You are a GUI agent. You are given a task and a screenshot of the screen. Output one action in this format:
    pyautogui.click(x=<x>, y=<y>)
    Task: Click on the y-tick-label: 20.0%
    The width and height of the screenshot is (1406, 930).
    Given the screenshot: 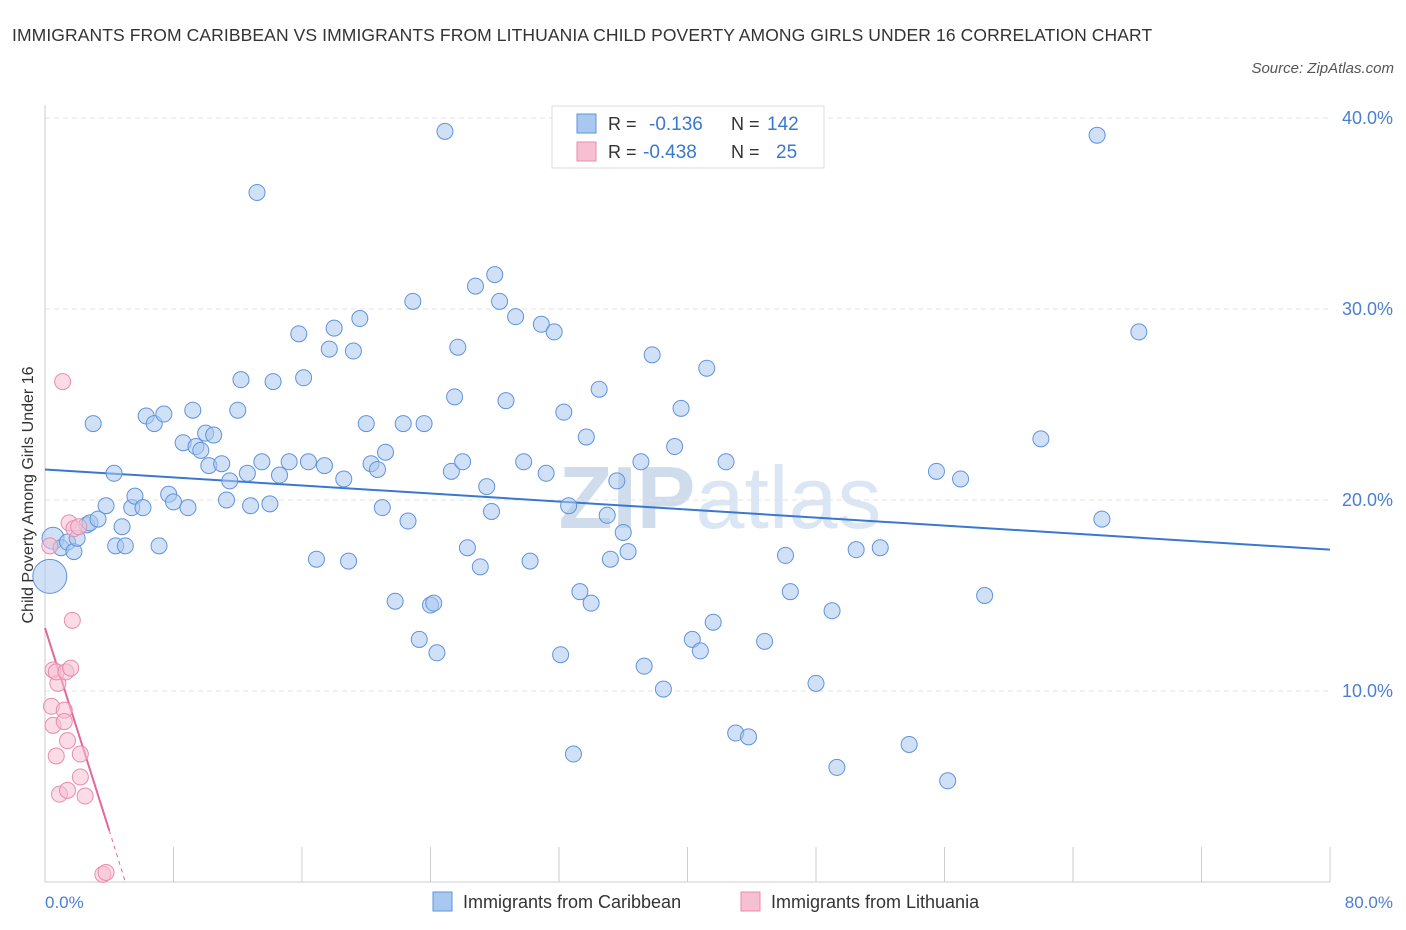 What is the action you would take?
    pyautogui.click(x=1367, y=500)
    